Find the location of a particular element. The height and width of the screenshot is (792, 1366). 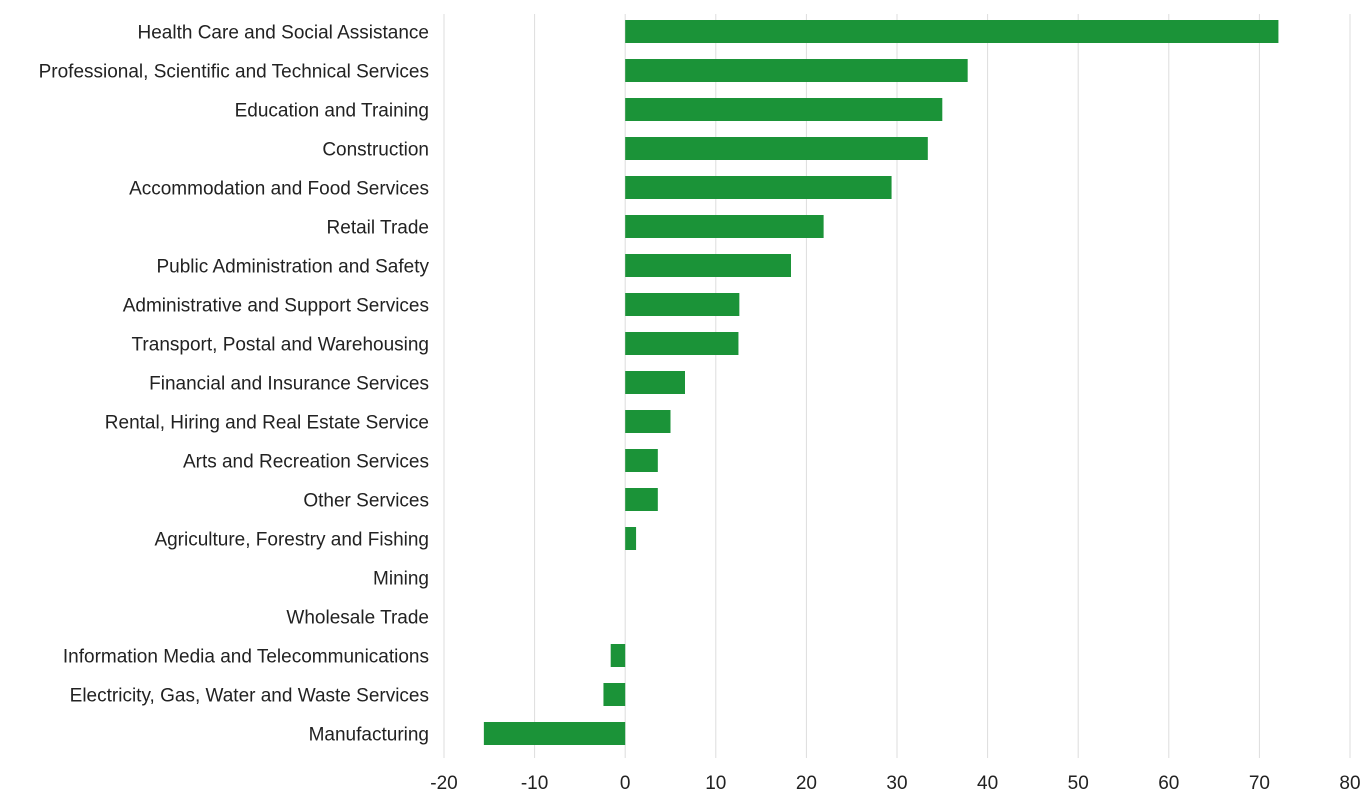

category-label: Other Services is located at coordinates (366, 501).